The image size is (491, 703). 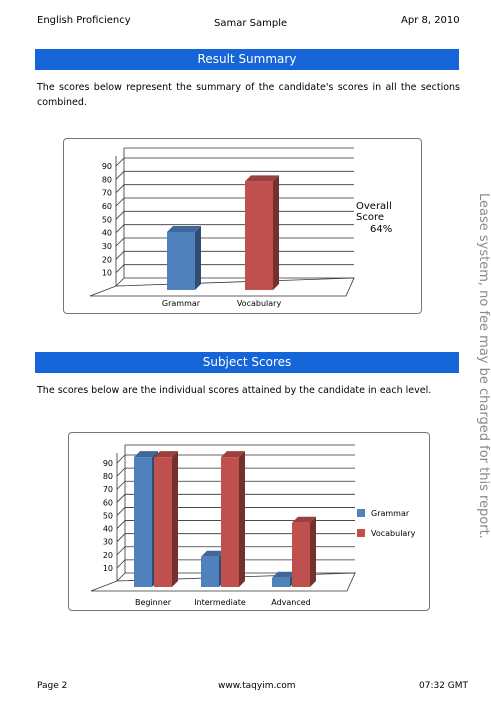 What do you see at coordinates (301, 554) in the screenshot?
I see `bar-advanced-vocabulary-front` at bounding box center [301, 554].